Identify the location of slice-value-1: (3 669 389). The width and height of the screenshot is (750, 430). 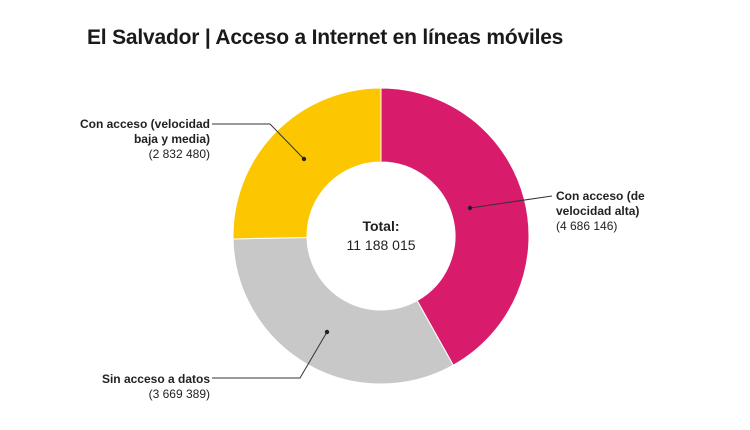
(179, 394).